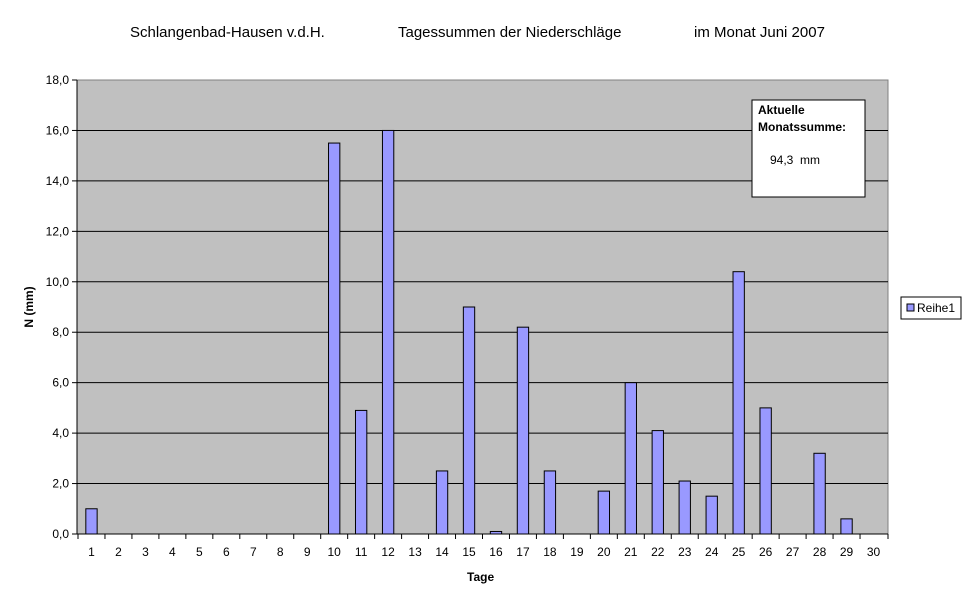  What do you see at coordinates (415, 552) in the screenshot?
I see `x-tick-label: 13` at bounding box center [415, 552].